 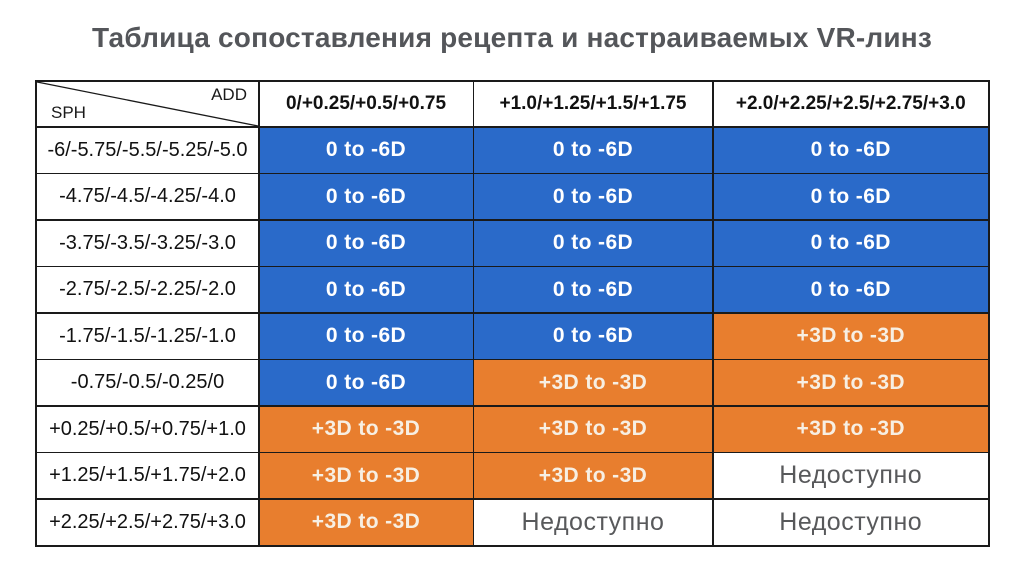 What do you see at coordinates (68, 112) in the screenshot?
I see `sph-axis-label: SPH` at bounding box center [68, 112].